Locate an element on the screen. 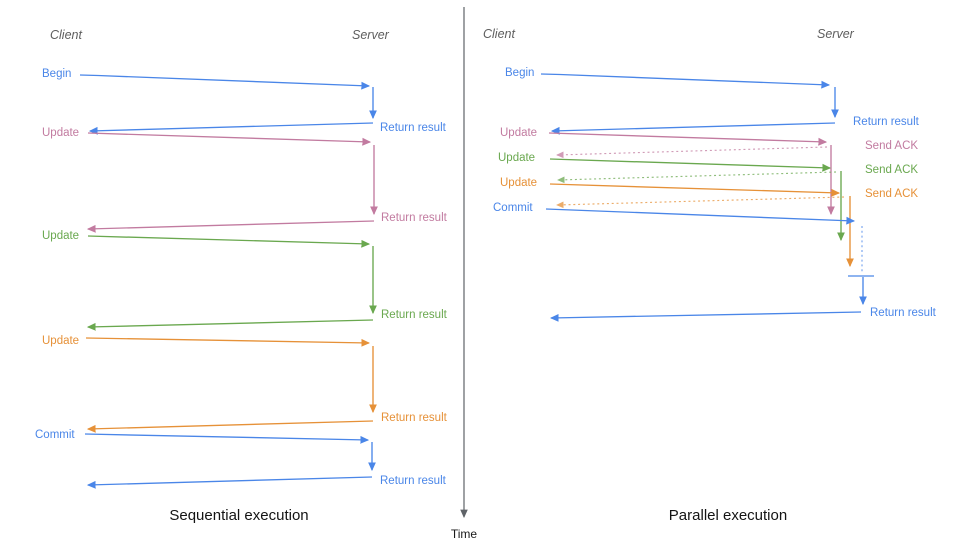  parallel-update1-ack-arrow is located at coordinates (692, 152).